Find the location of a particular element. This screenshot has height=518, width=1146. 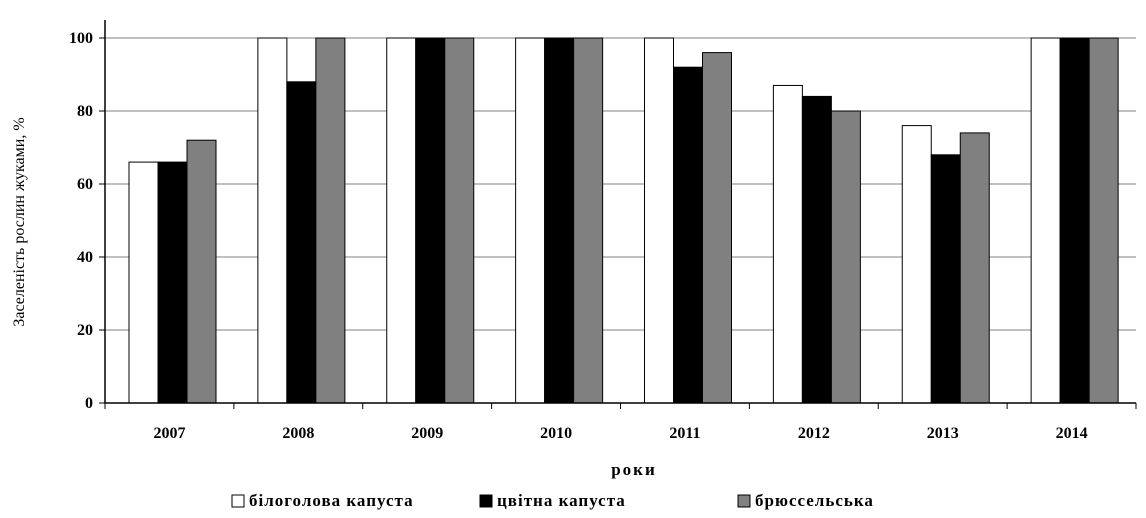

legend-label-3: брюссельська is located at coordinates (814, 500).